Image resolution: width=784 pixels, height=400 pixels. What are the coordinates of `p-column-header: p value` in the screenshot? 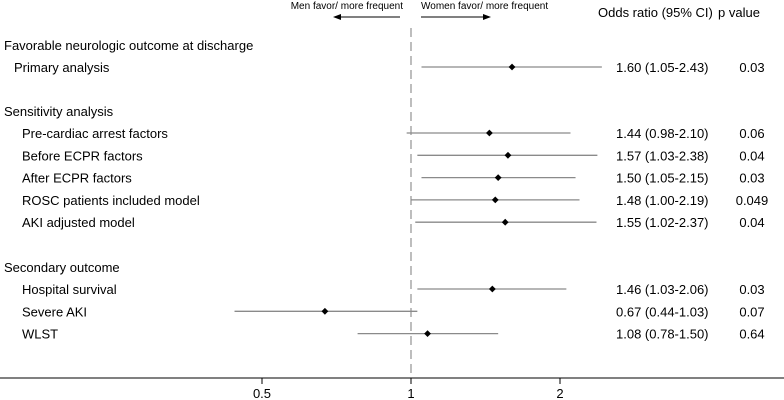 It's located at (739, 12).